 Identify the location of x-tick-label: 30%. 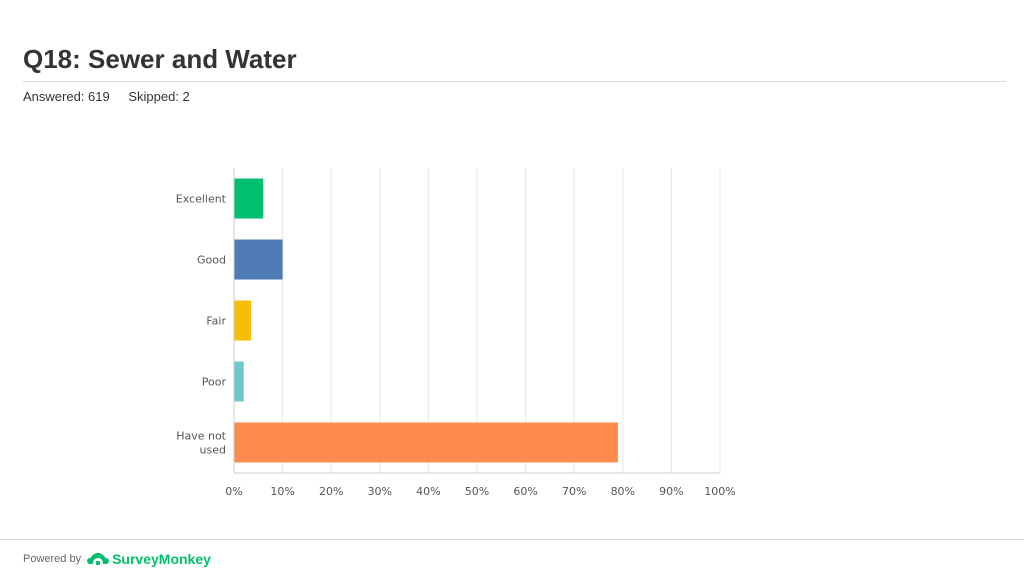
(380, 491).